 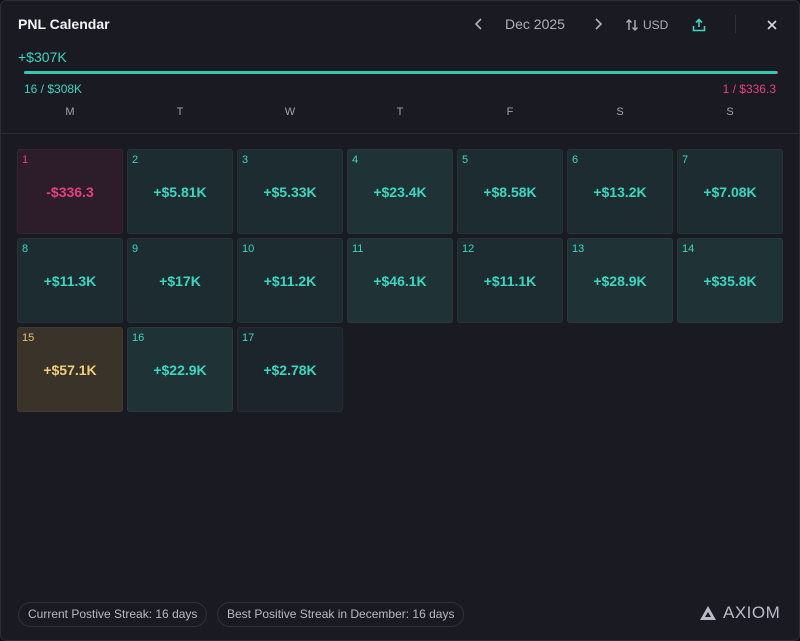 What do you see at coordinates (113, 614) in the screenshot?
I see `current-streak-badge: Current Postive Streak: 16 days` at bounding box center [113, 614].